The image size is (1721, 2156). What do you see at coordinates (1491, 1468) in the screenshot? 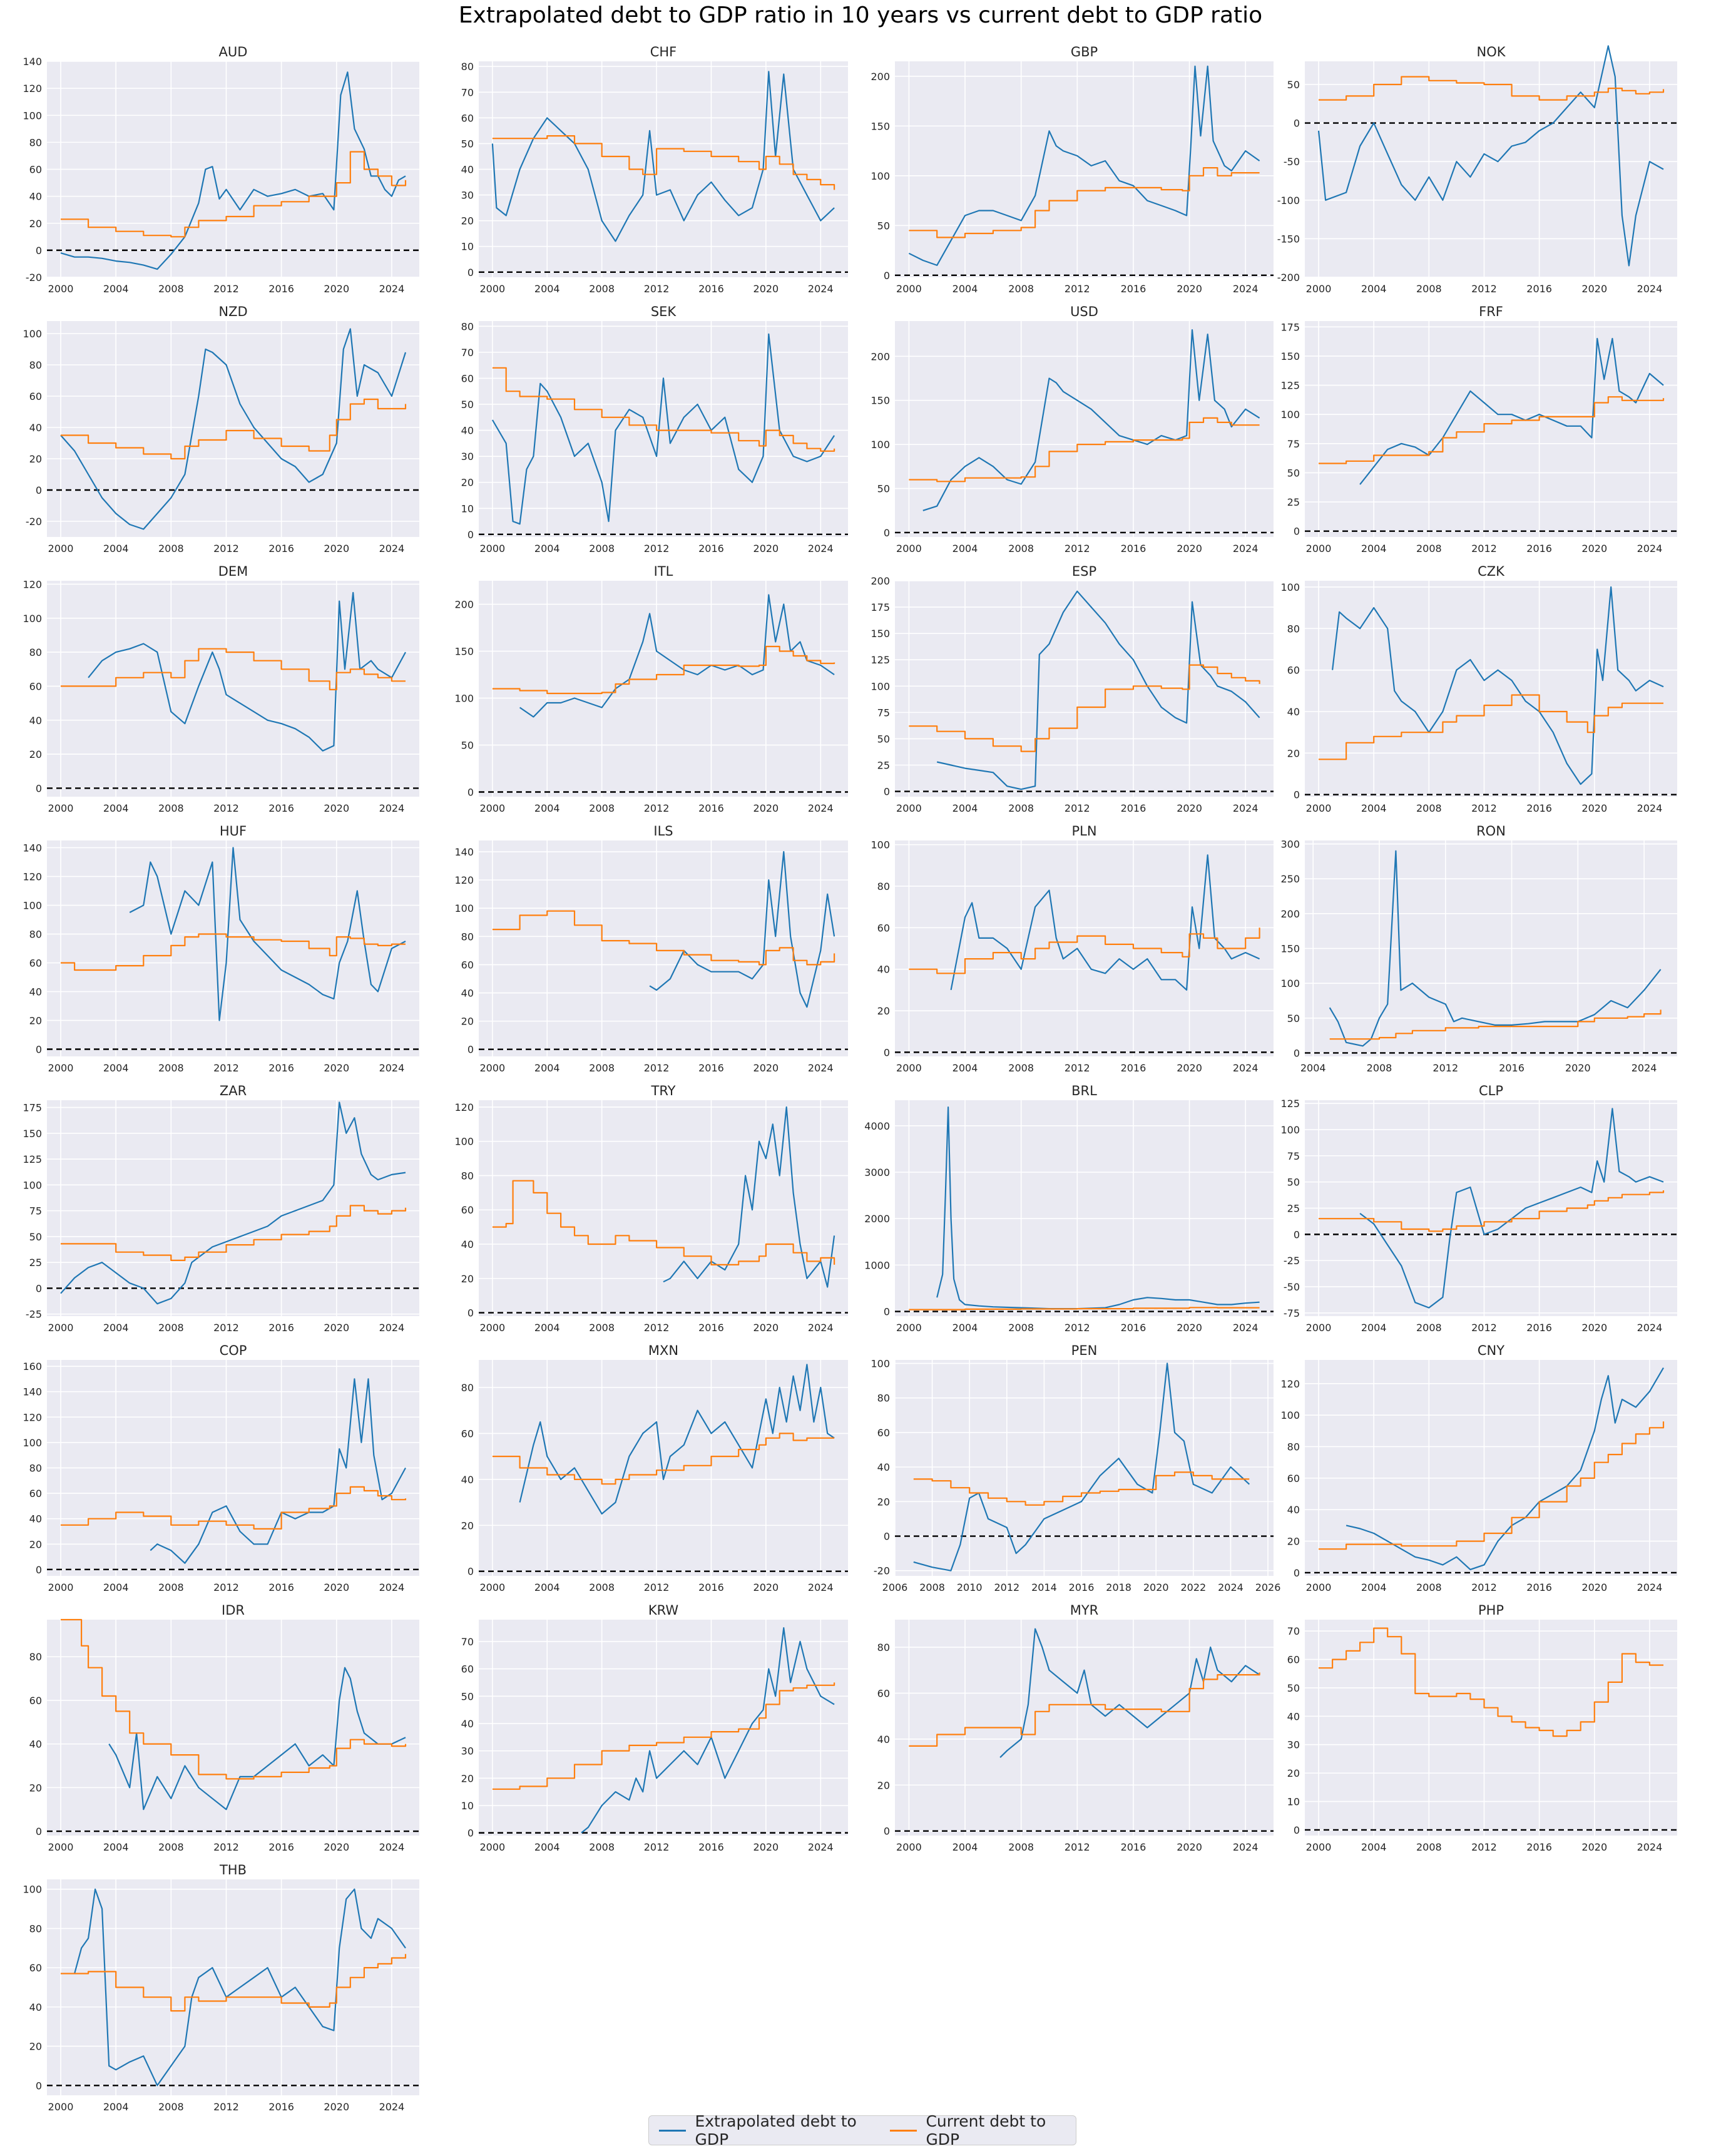
I see `panel-cny` at bounding box center [1491, 1468].